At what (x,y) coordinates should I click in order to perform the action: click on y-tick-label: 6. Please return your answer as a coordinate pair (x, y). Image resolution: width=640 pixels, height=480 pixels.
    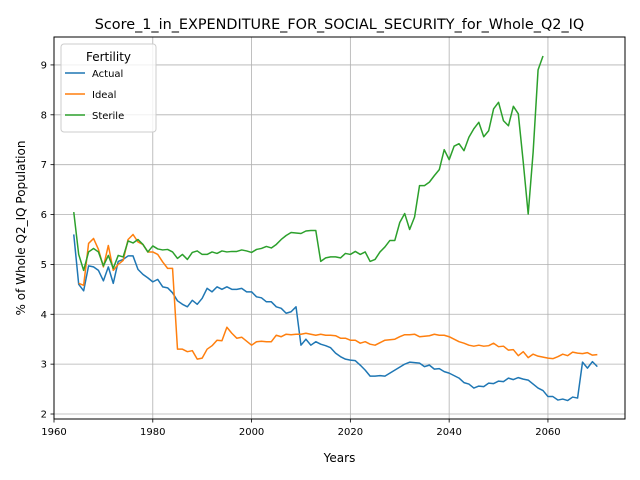
    Looking at the image, I should click on (44, 215).